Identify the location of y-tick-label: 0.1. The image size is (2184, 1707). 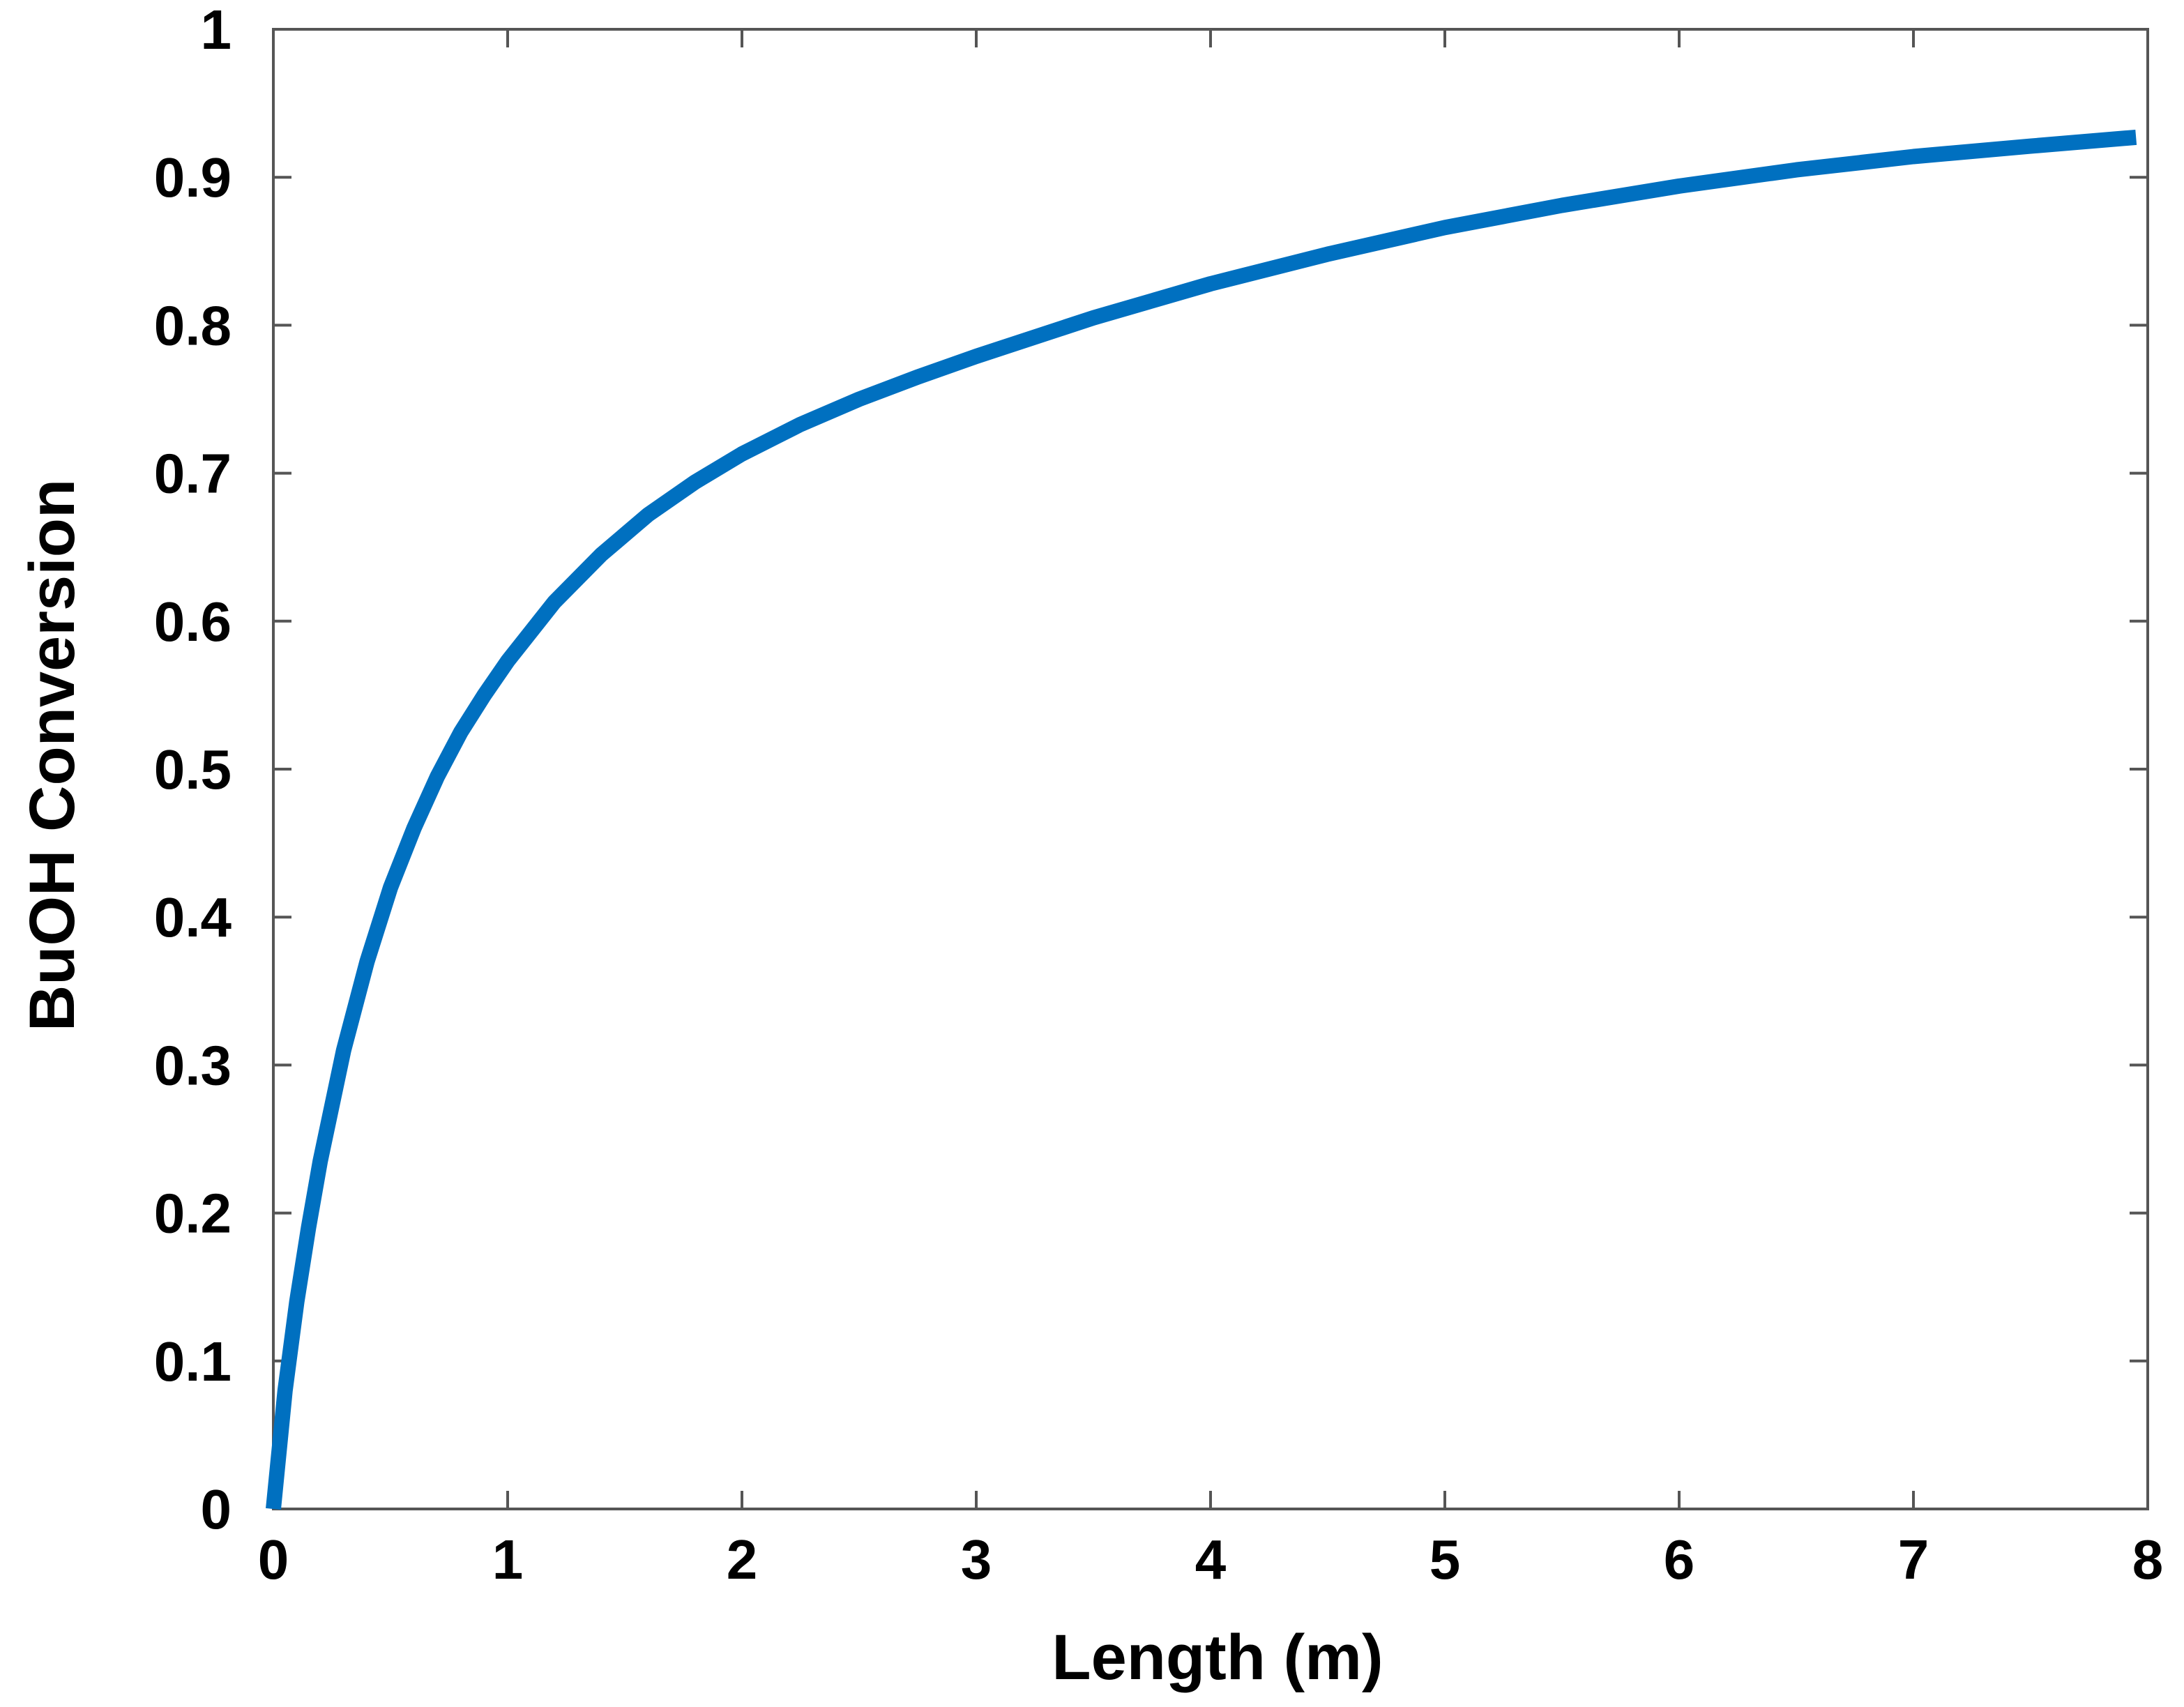
(193, 1361).